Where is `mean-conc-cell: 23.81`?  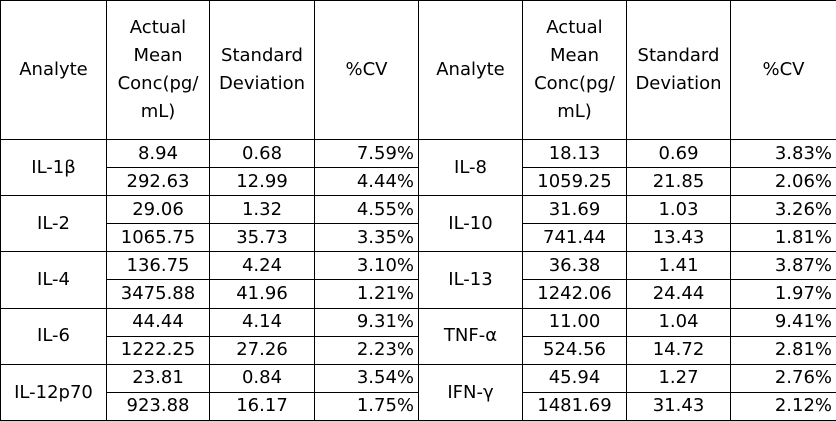
mean-conc-cell: 23.81 is located at coordinates (158, 378).